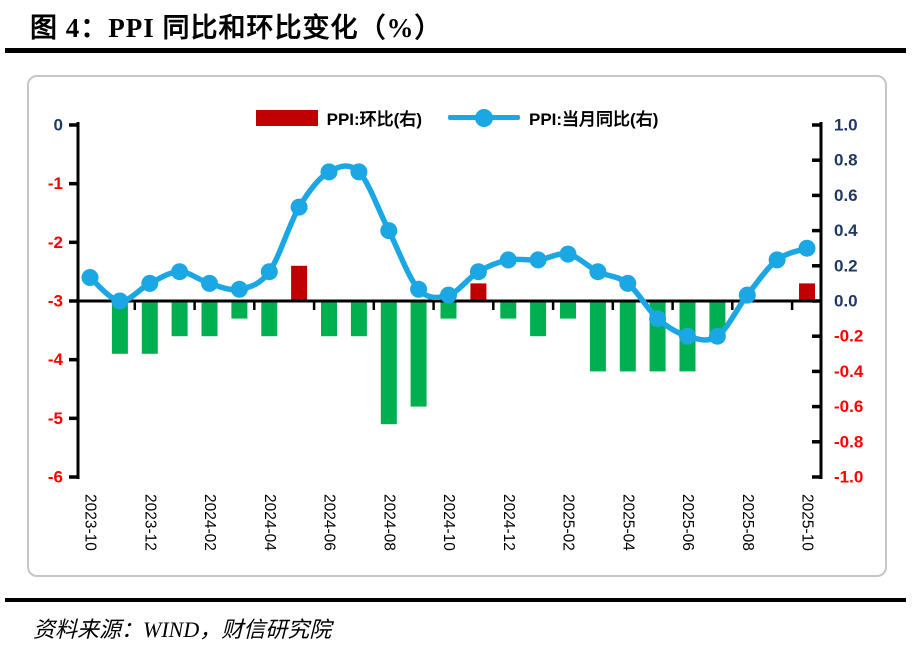 The width and height of the screenshot is (912, 657). I want to click on right-tick-label: -0.2, so click(848, 336).